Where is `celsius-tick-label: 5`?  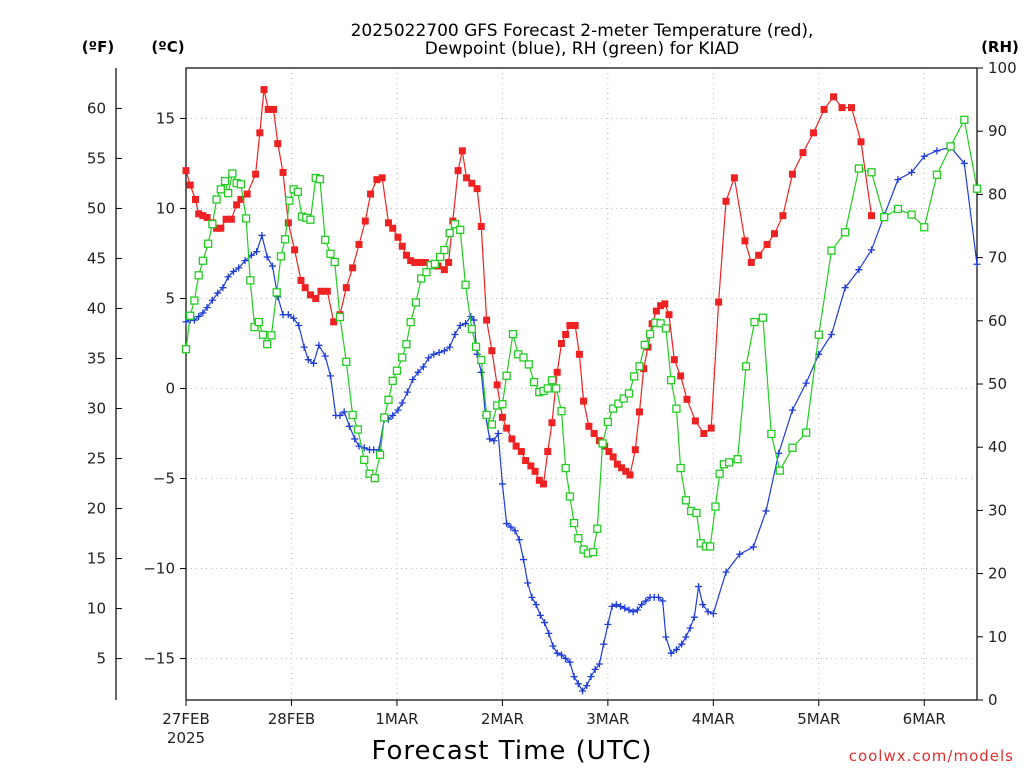 celsius-tick-label: 5 is located at coordinates (170, 298).